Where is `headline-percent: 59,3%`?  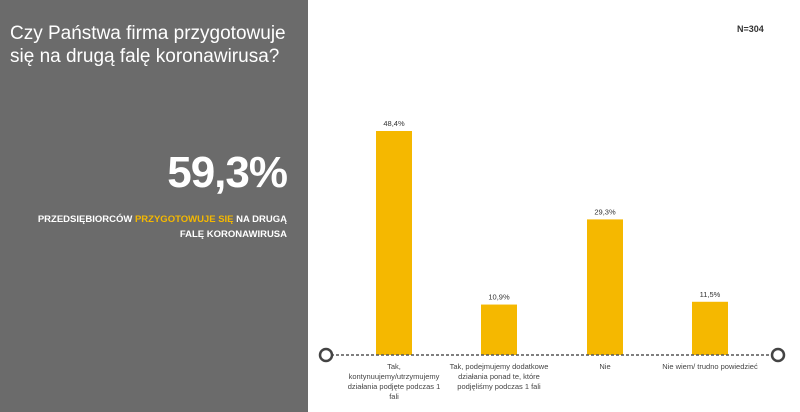 headline-percent: 59,3% is located at coordinates (227, 172).